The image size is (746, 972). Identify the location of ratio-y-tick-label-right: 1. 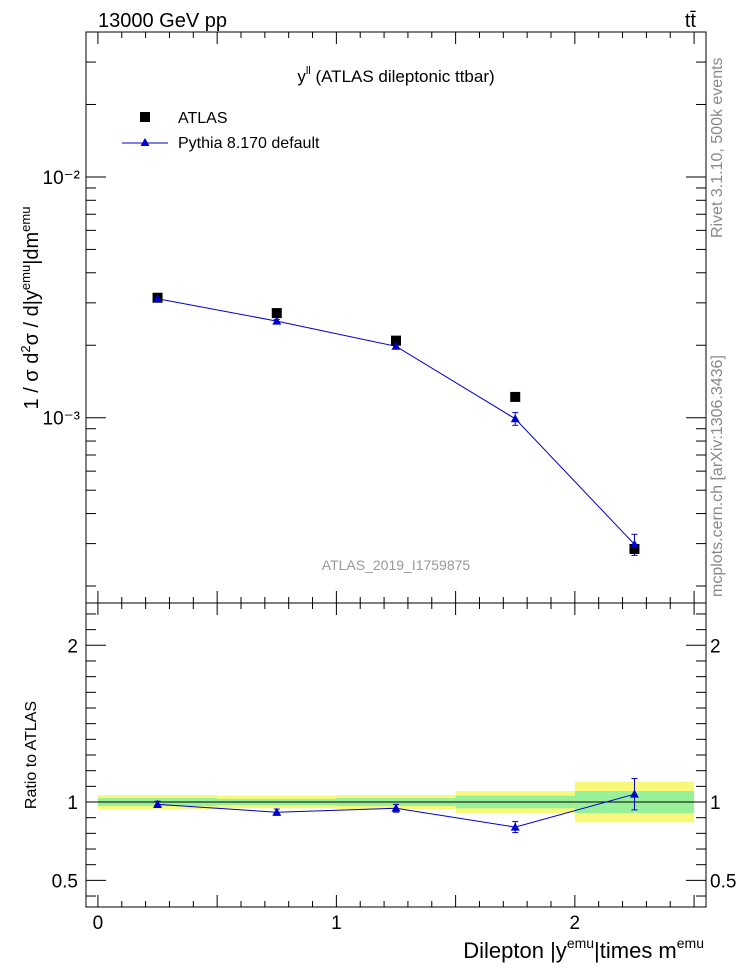
(715, 803).